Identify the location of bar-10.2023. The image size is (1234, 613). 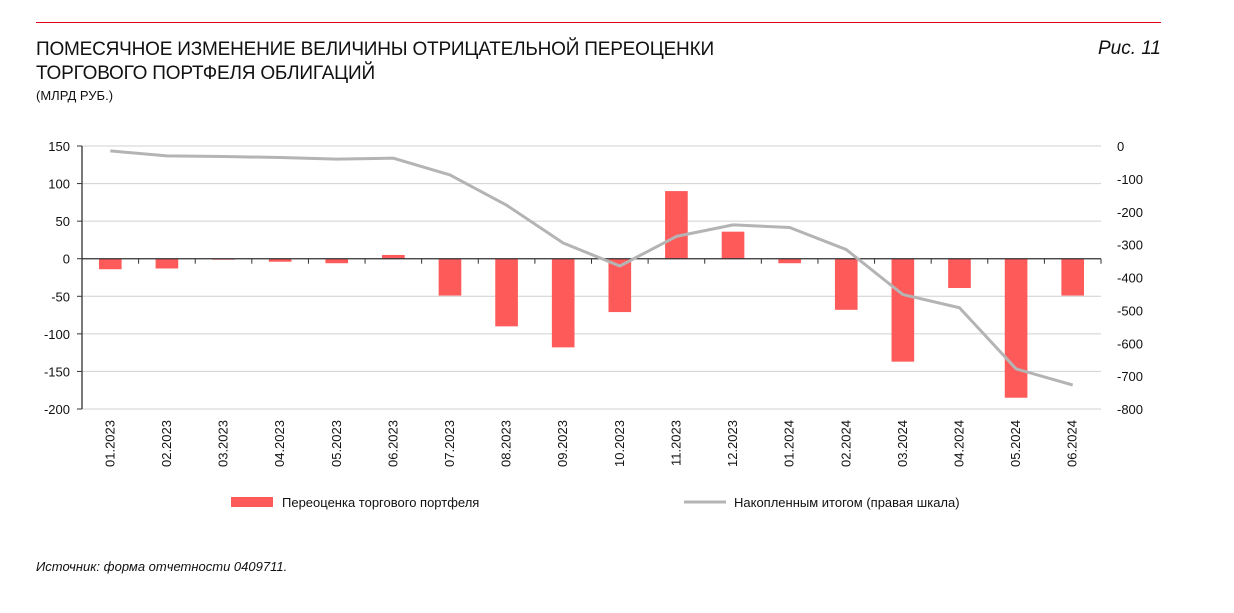
(620, 285).